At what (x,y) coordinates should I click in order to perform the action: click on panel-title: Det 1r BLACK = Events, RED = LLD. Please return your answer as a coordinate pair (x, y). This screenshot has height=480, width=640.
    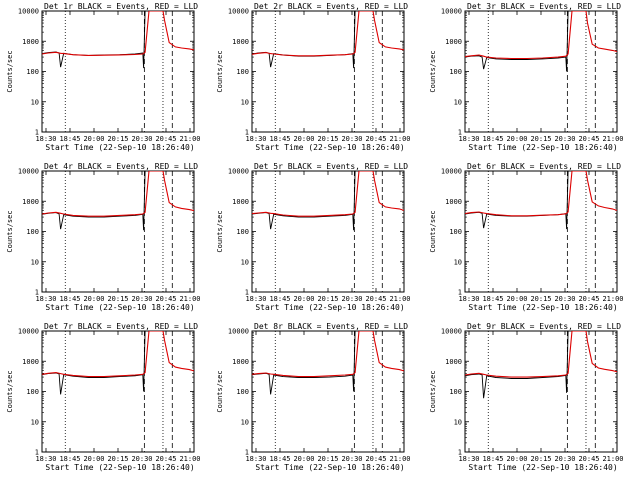
    Looking at the image, I should click on (121, 6).